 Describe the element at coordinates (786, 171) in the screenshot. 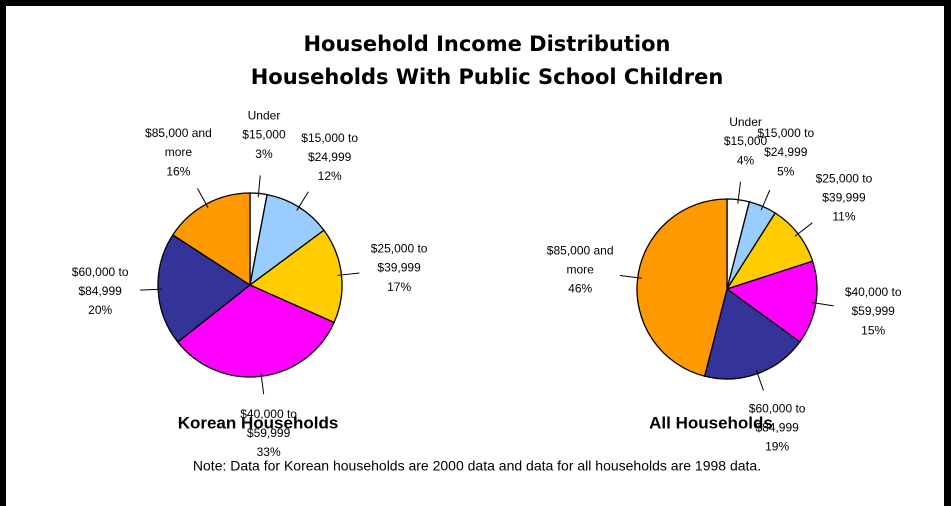

I see `slice-value-label: 5%` at that location.